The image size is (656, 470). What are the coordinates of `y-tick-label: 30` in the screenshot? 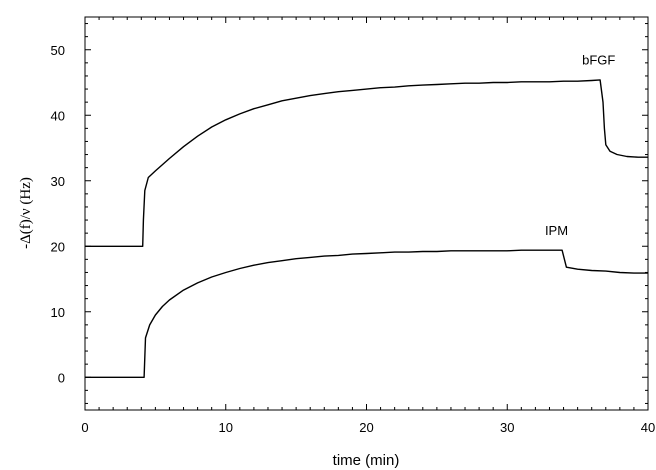 It's located at (58, 181).